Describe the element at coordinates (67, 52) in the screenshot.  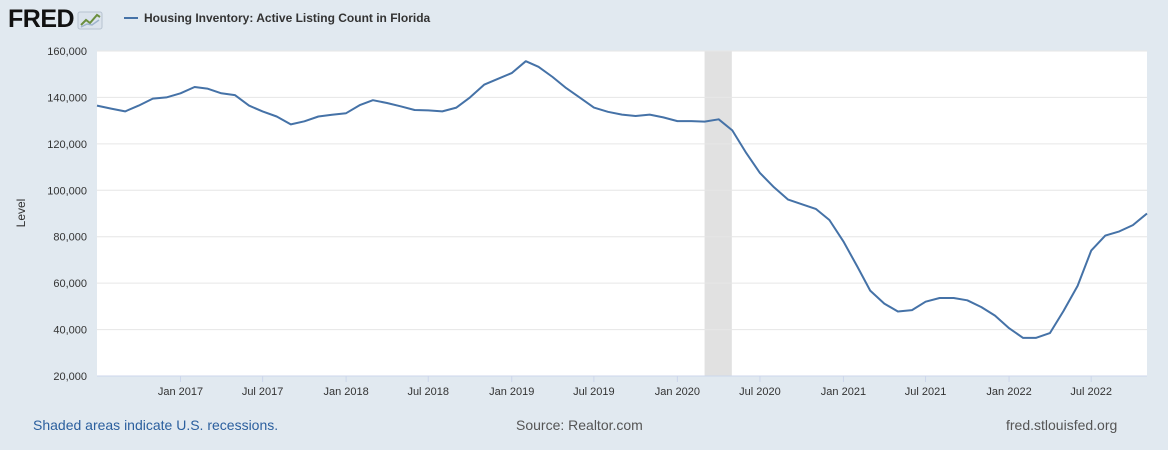
I see `y-tick-label: 160,000` at that location.